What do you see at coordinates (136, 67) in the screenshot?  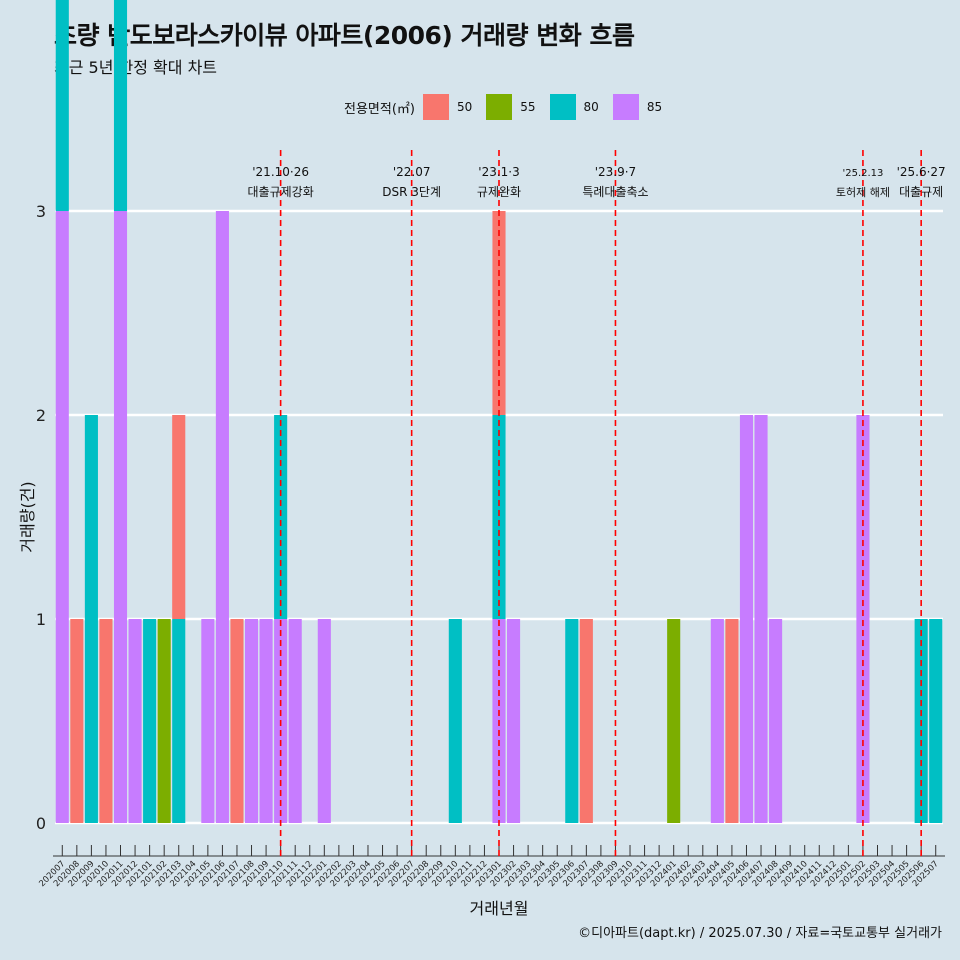 I see `chart-subtitle: 최근 5년 한정 확대 차트` at bounding box center [136, 67].